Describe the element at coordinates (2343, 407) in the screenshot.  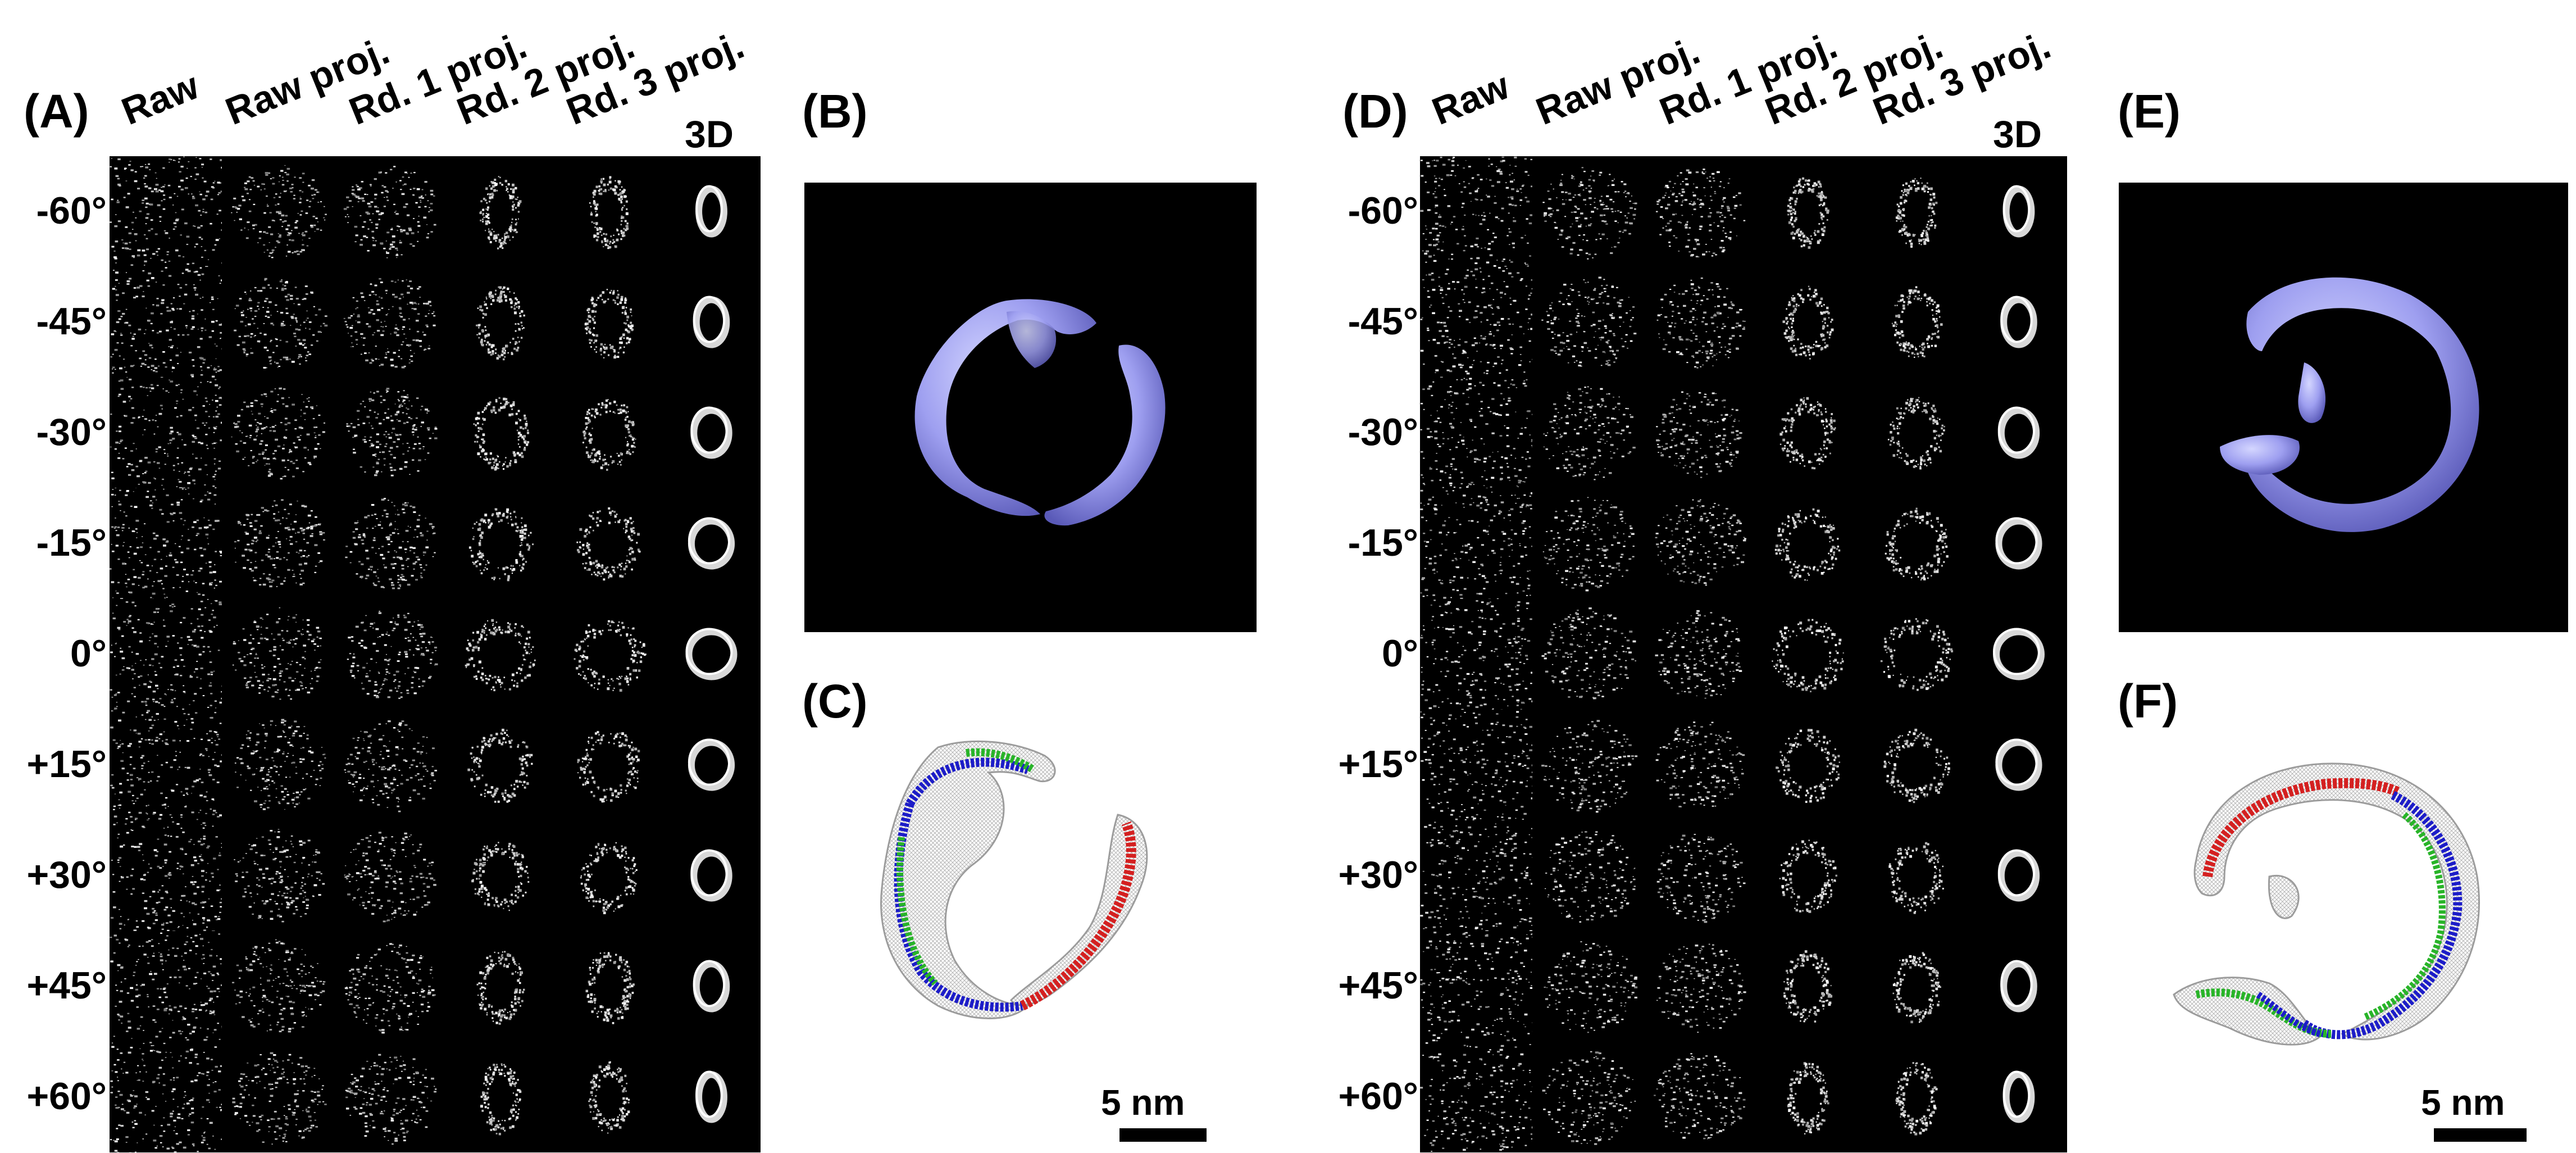
I see `density-map-e` at that location.